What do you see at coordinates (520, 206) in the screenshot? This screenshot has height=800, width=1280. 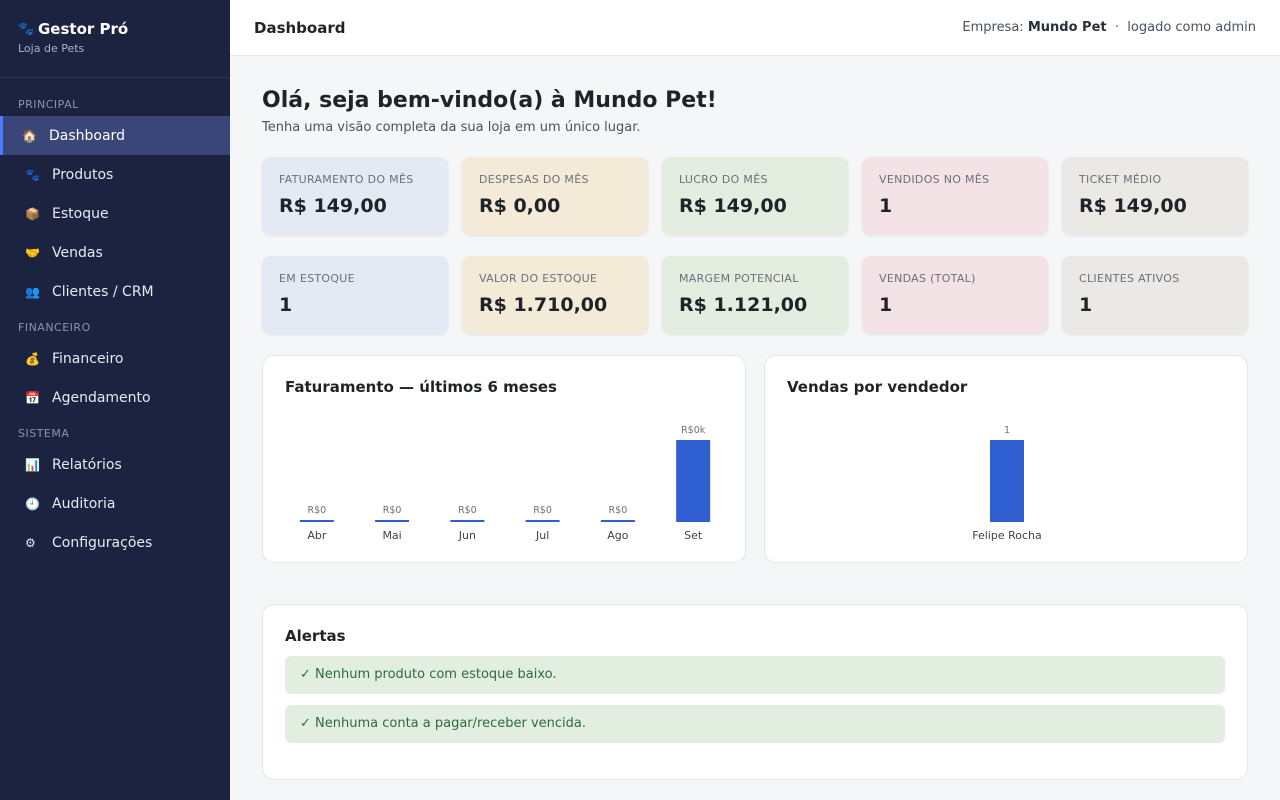 I see `kpi-value: R$ 0,00` at bounding box center [520, 206].